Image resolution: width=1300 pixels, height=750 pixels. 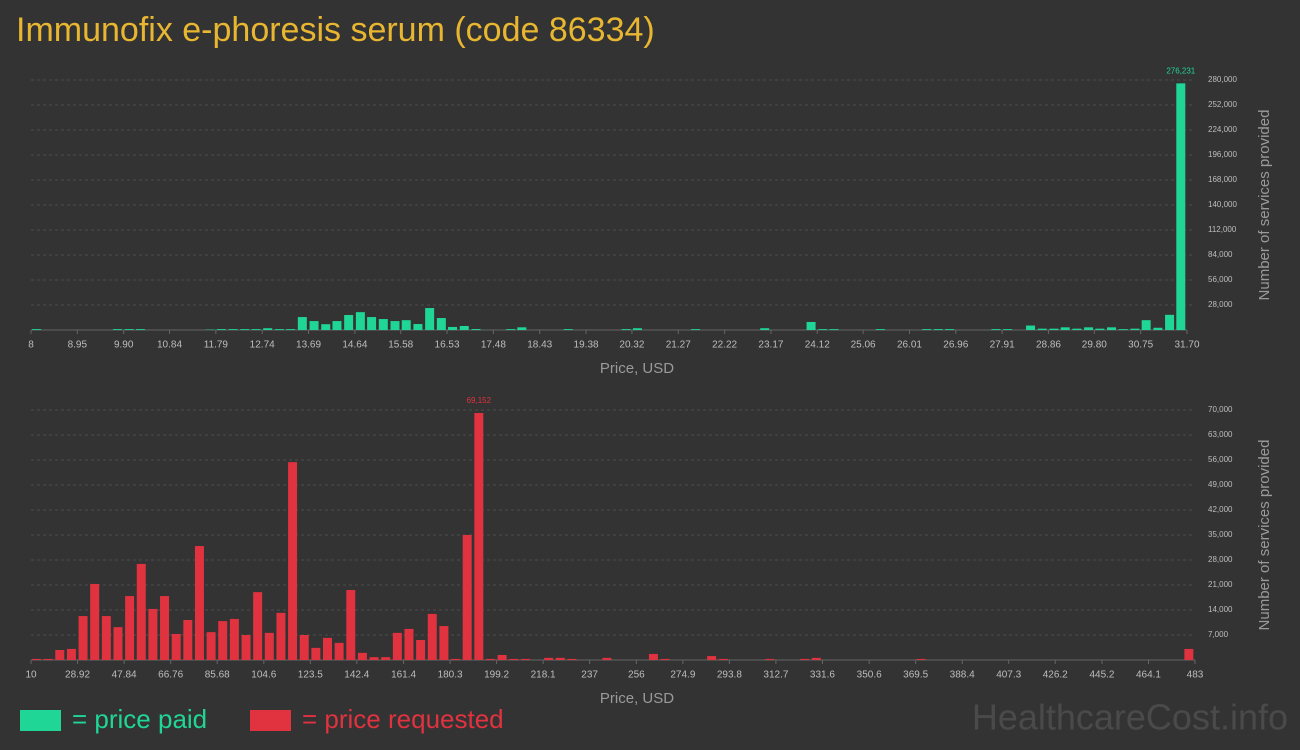 I want to click on x-tick-label: 14.64, so click(x=354, y=345).